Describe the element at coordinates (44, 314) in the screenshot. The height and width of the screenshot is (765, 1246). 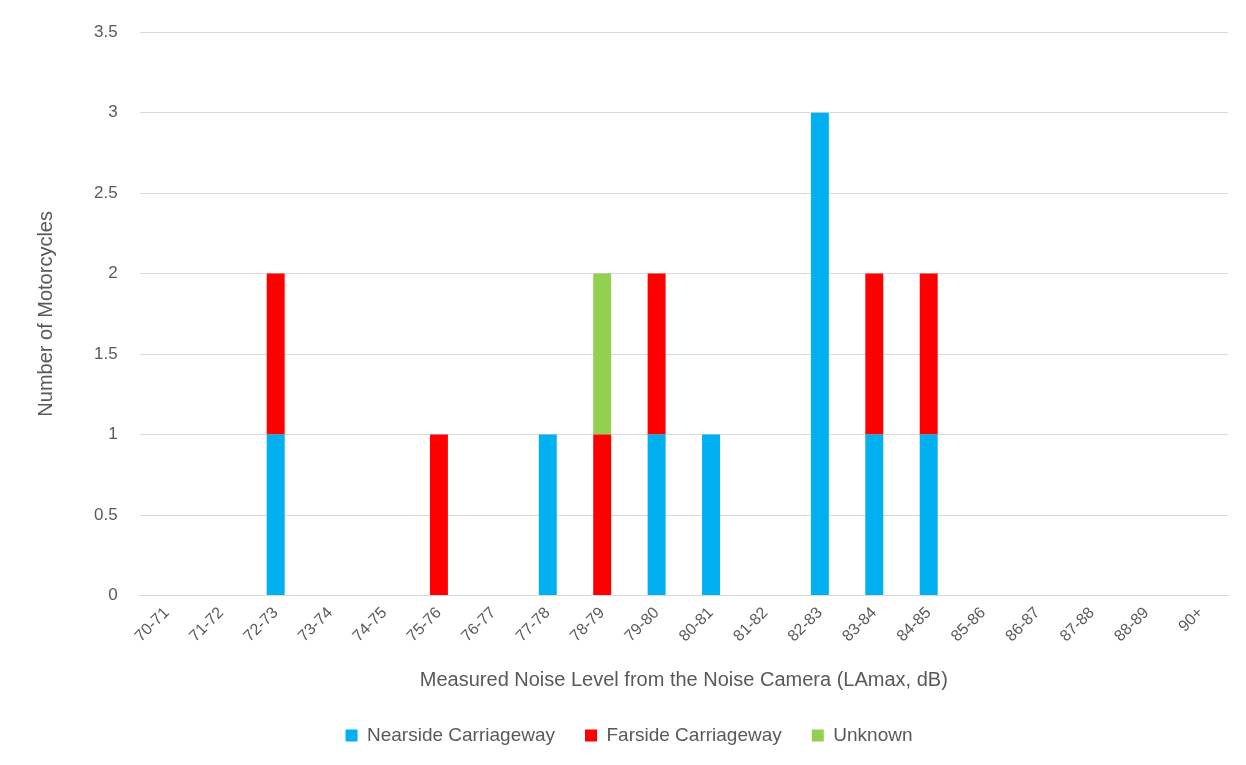
I see `y-axis-title: Number of Motorcycles` at that location.